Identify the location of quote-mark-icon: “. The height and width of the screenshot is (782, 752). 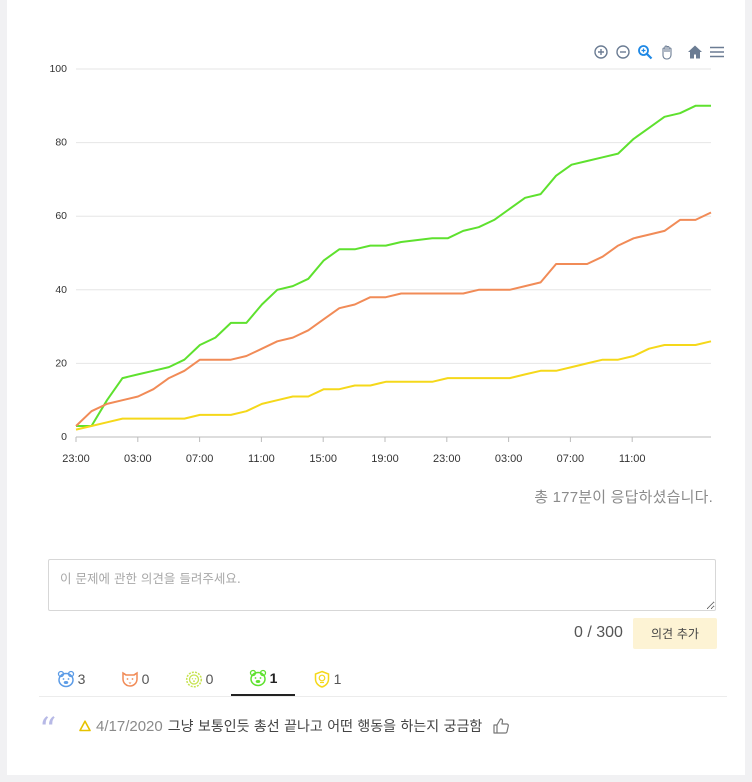
(48, 730).